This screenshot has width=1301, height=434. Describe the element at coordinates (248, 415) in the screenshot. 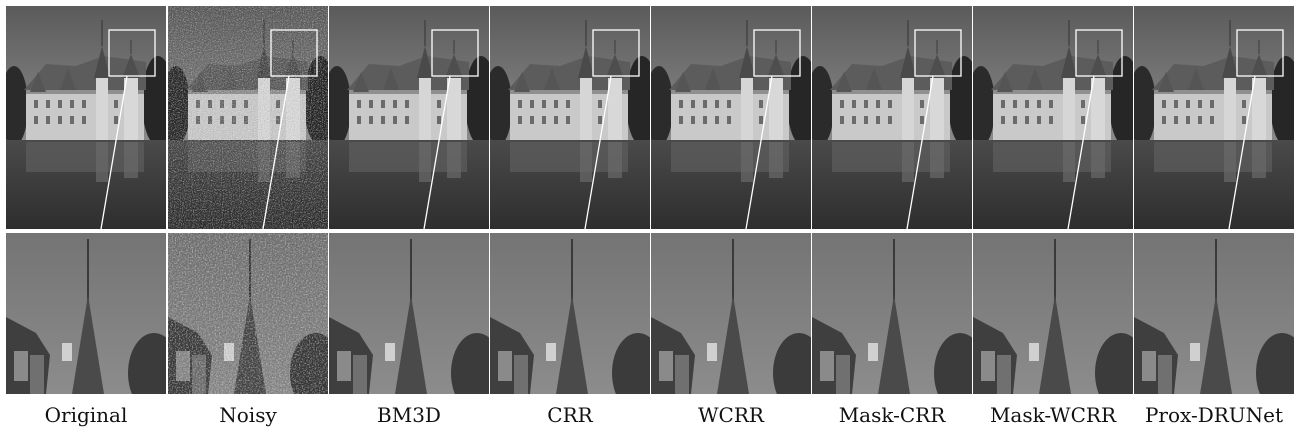

I see `method-label: Noisy` at that location.